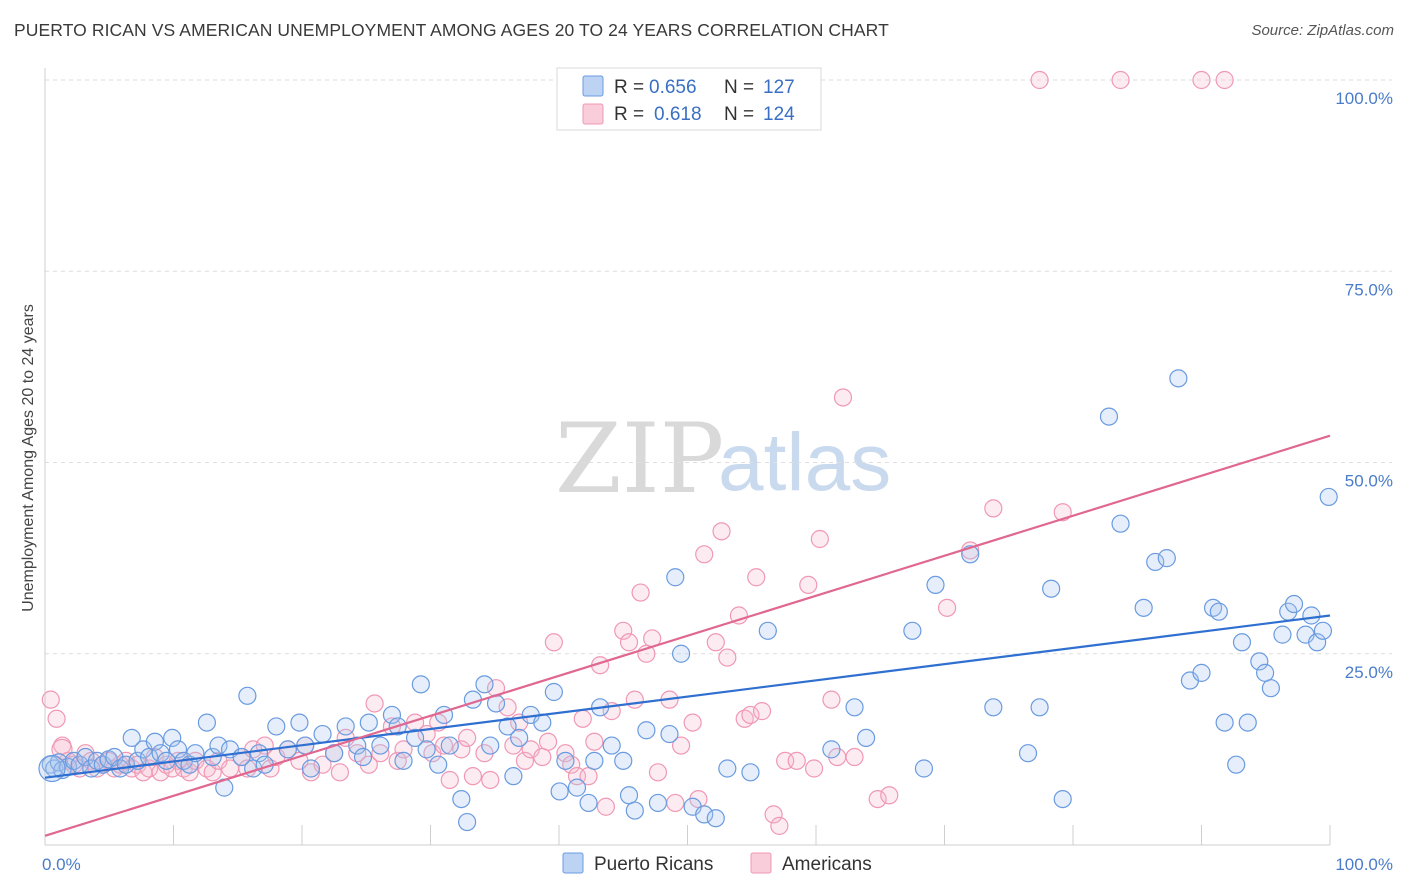 Image resolution: width=1406 pixels, height=892 pixels. What do you see at coordinates (629, 114) in the screenshot?
I see `legend-r-label-2: R =` at bounding box center [629, 114].